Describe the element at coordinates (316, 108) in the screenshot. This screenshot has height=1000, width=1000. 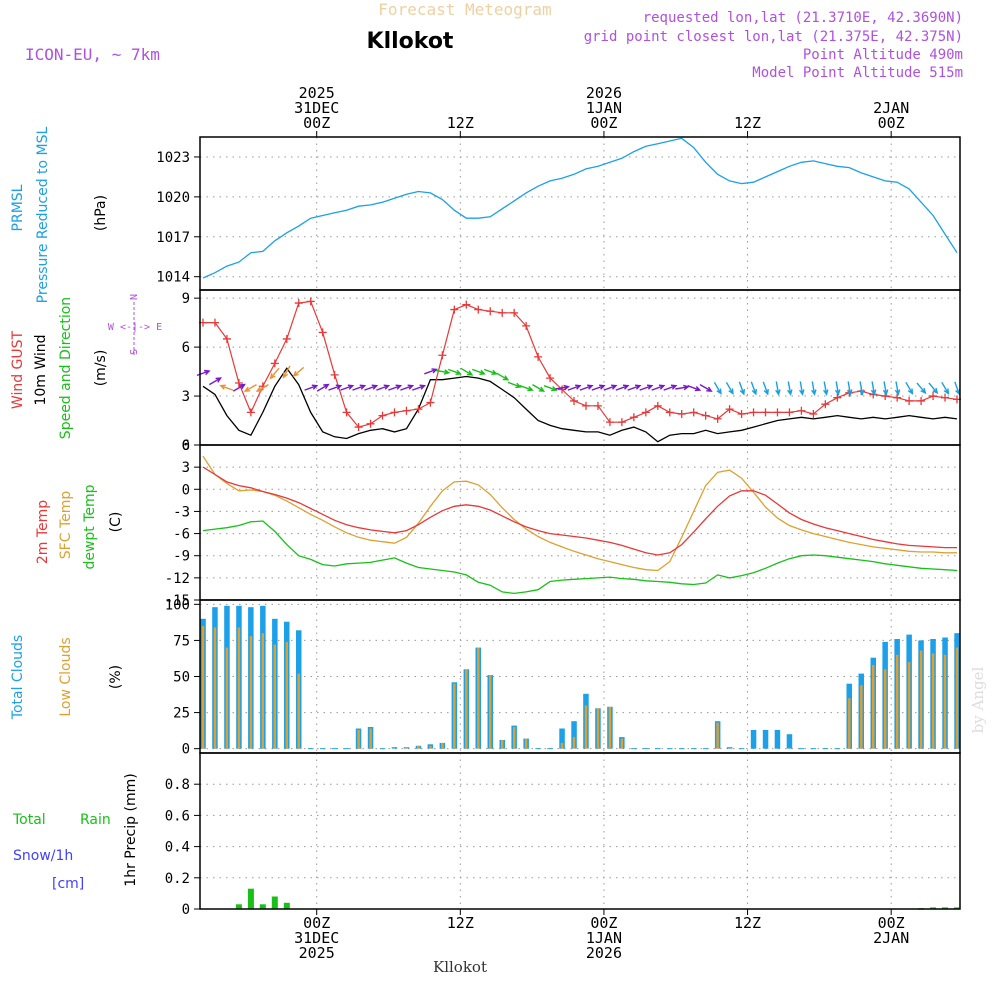
I see `time-label-top: 31DEC` at that location.